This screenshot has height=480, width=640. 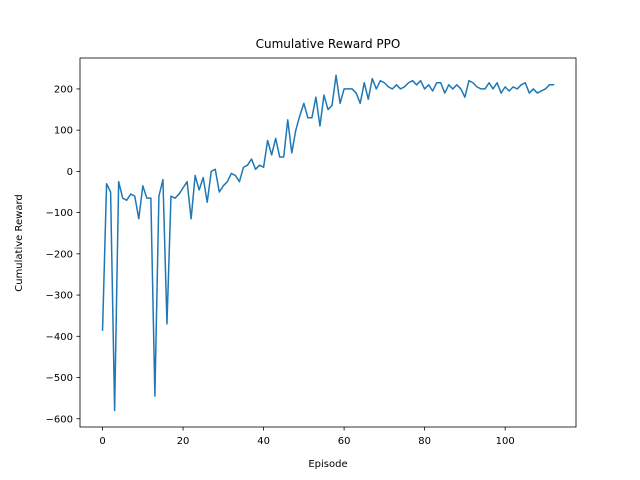 I want to click on y-tick-label: 0, so click(x=70, y=172).